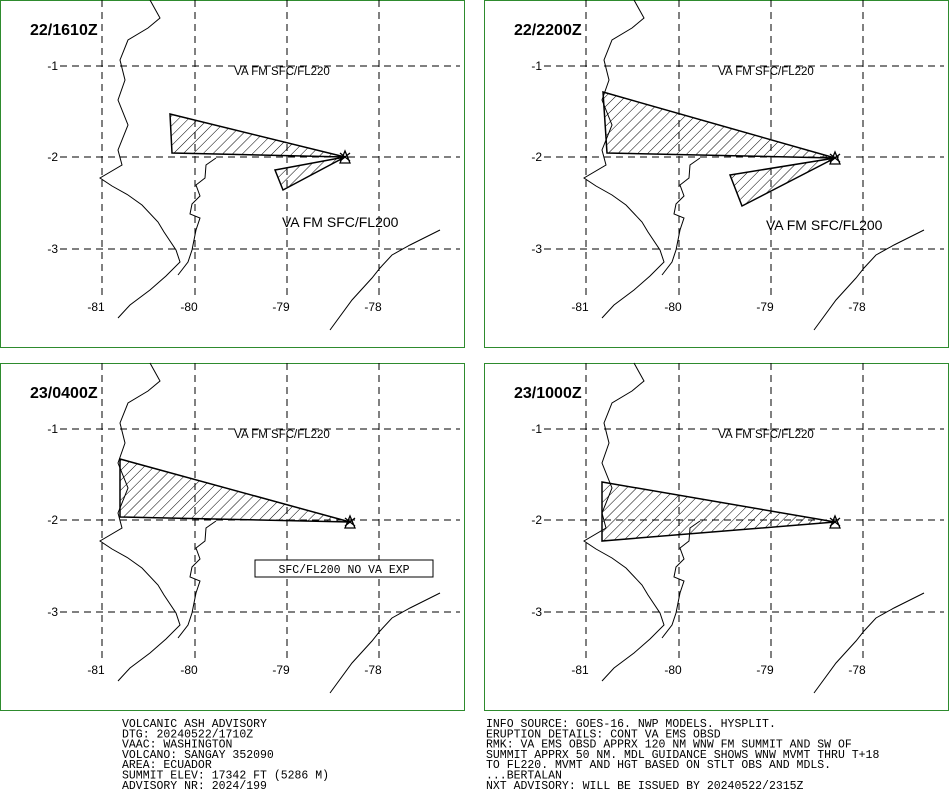 Image resolution: width=950 pixels, height=812 pixels. What do you see at coordinates (198, 755) in the screenshot?
I see `advisory-line: VOLCANO: SANGAY 352090` at bounding box center [198, 755].